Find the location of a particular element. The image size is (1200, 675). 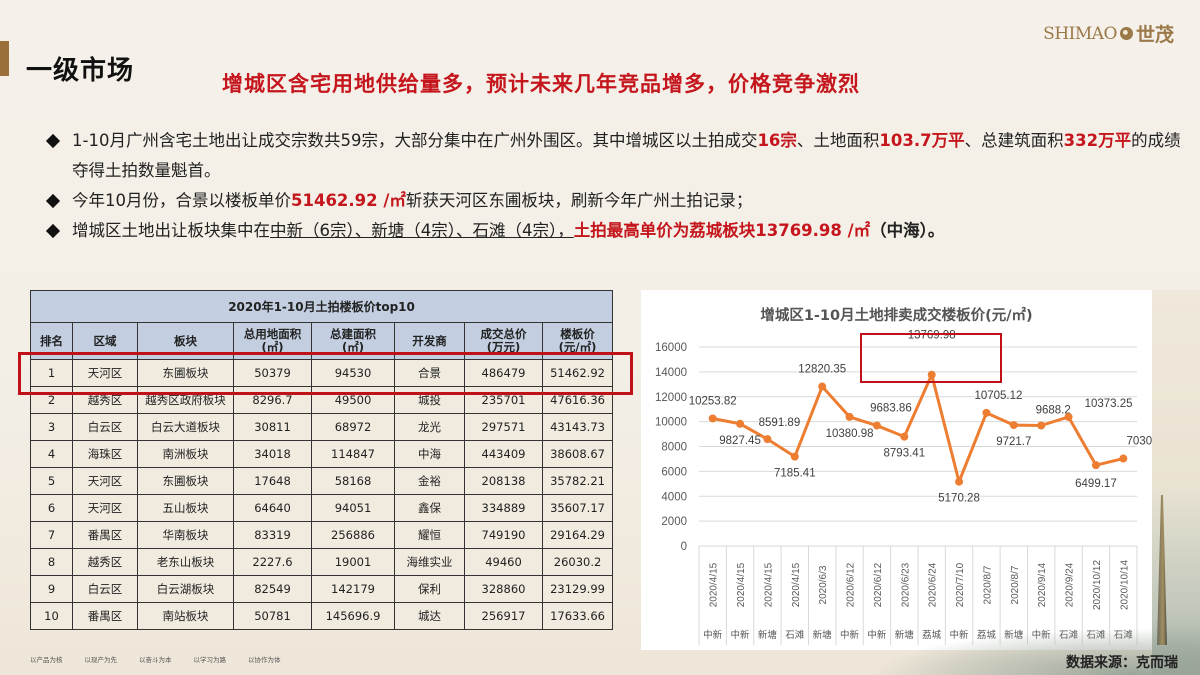

data-label: 8591.89 is located at coordinates (780, 423).